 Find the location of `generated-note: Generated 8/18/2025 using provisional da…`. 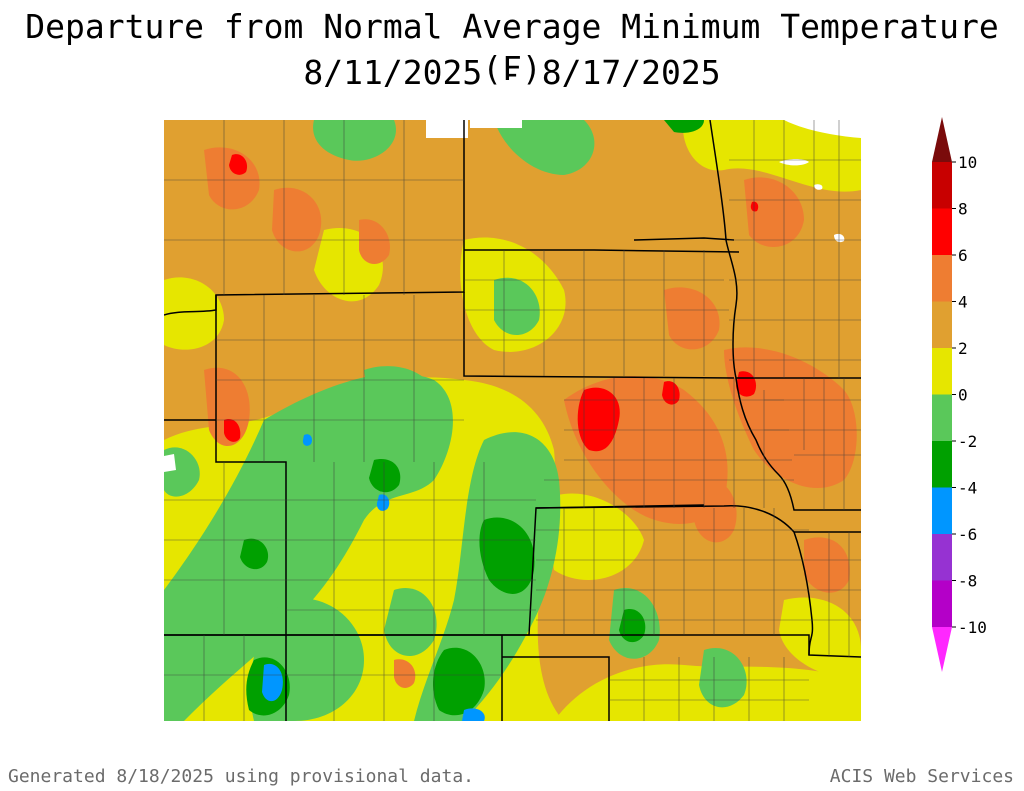

generated-note: Generated 8/18/2025 using provisional da… is located at coordinates (241, 776).